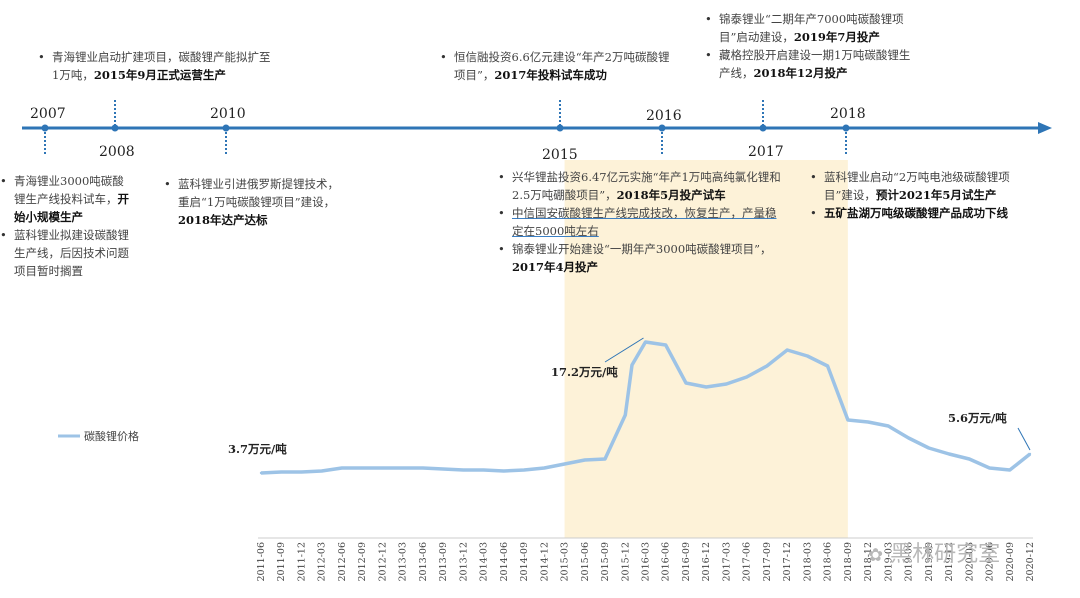 Image resolution: width=1080 pixels, height=598 pixels. I want to click on x-tick-label: 2012-09, so click(362, 561).